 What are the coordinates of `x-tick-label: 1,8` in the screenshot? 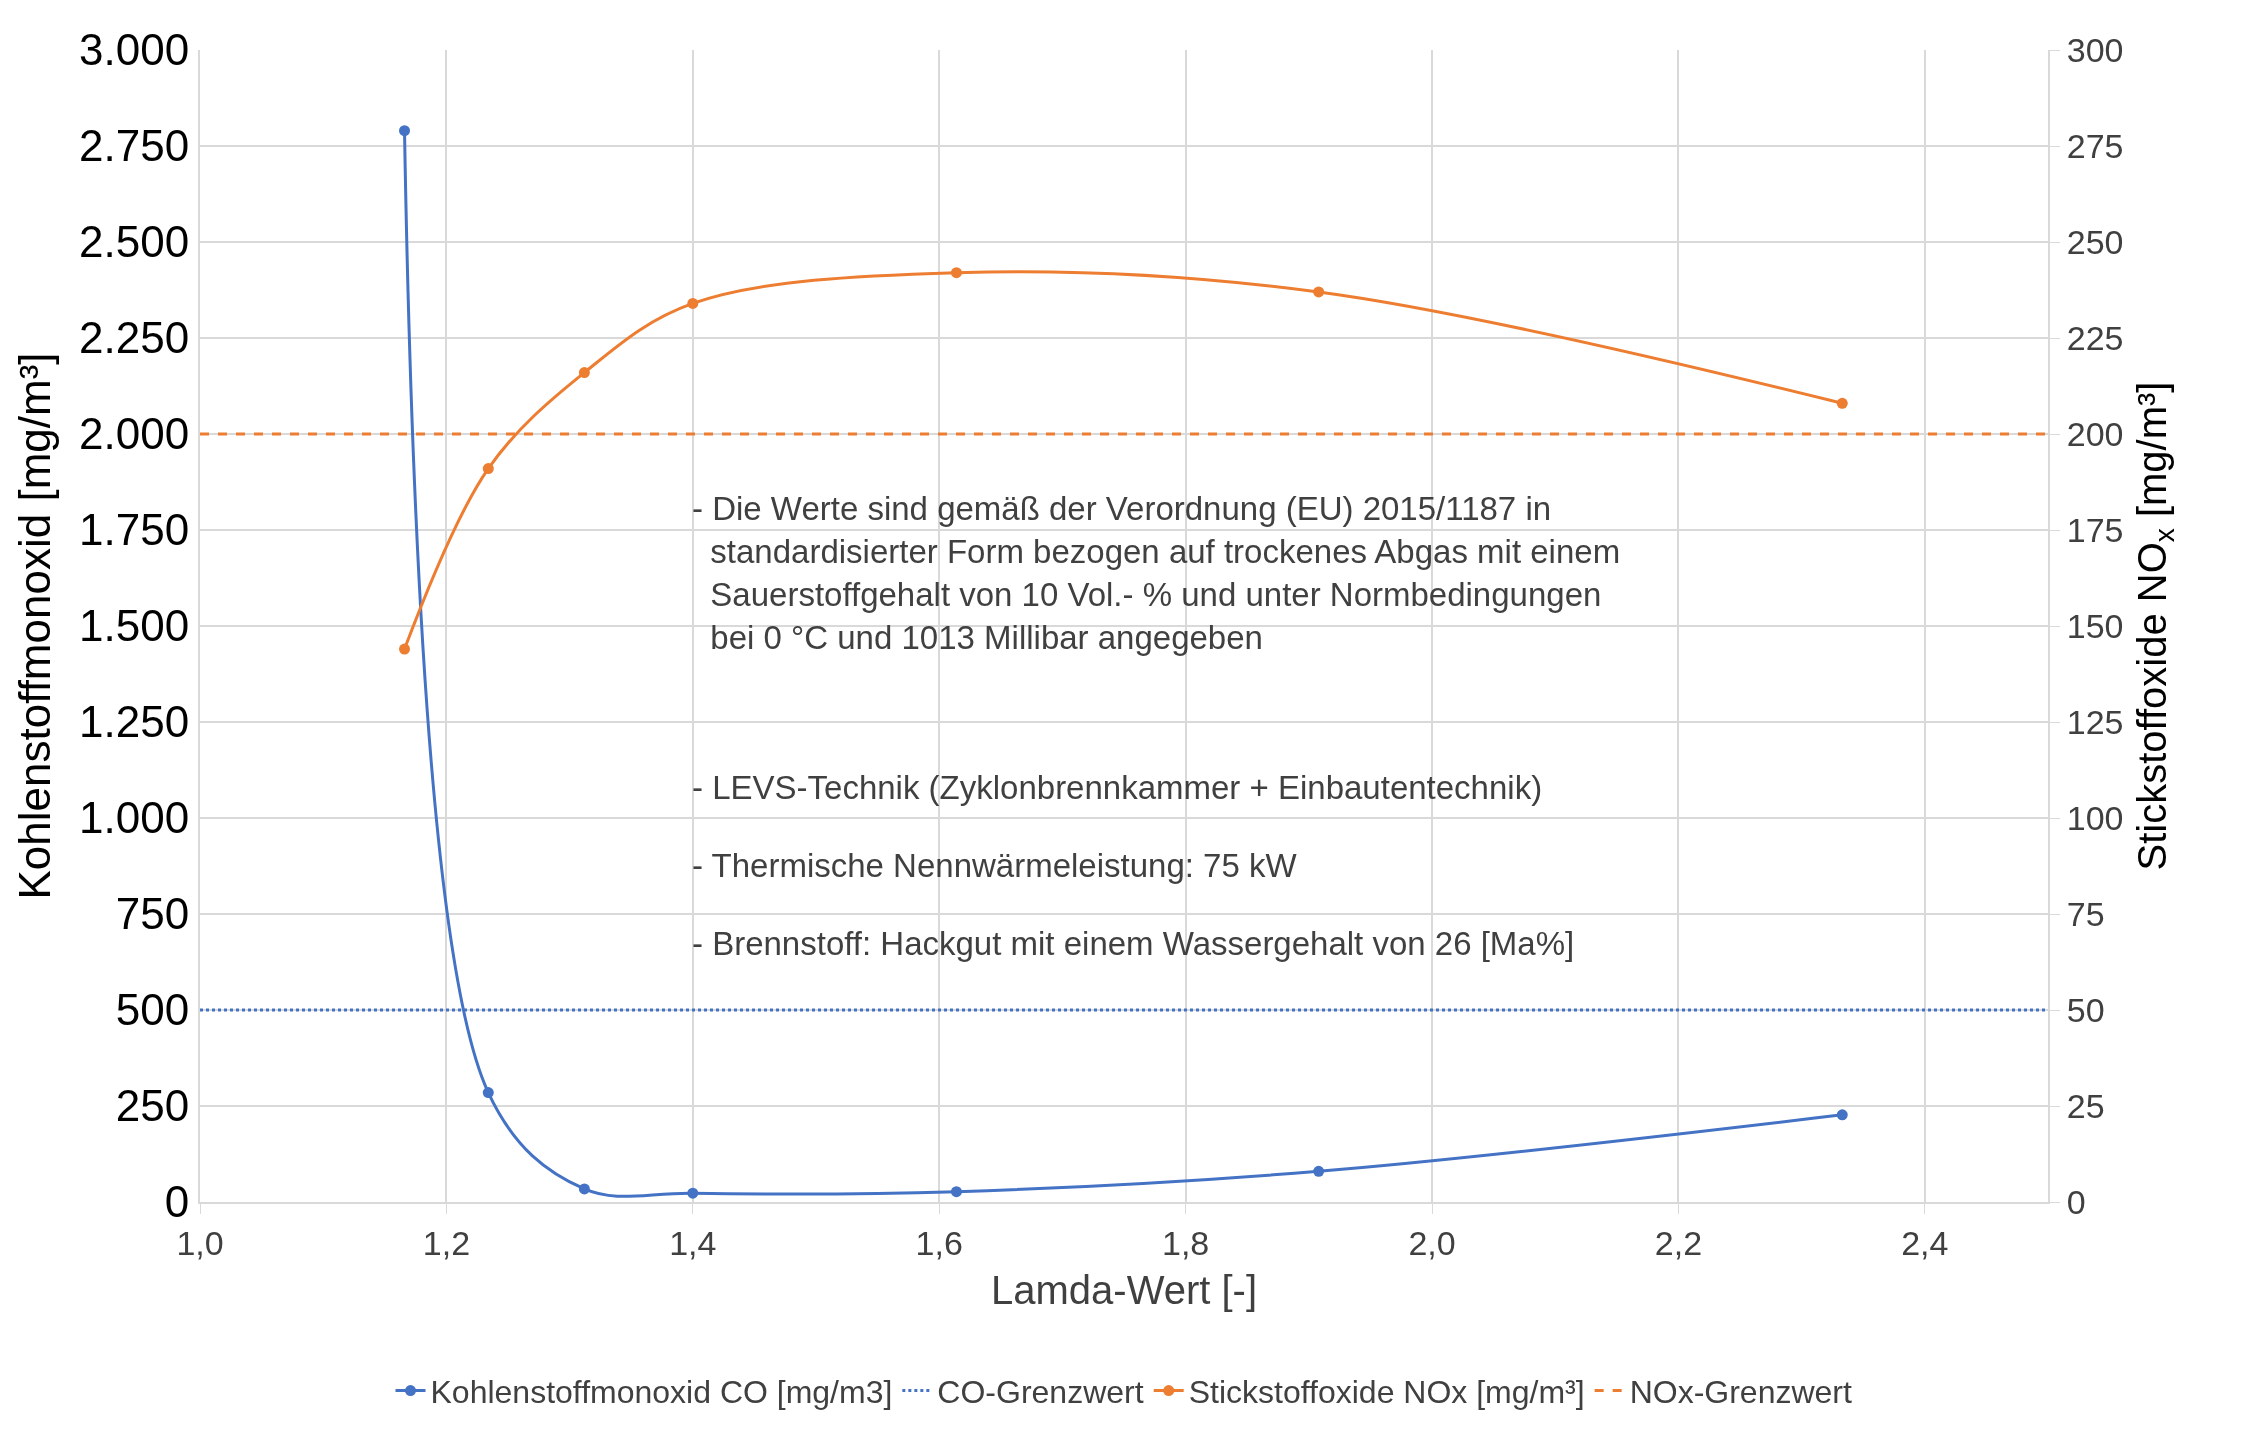 It's located at (1185, 1242).